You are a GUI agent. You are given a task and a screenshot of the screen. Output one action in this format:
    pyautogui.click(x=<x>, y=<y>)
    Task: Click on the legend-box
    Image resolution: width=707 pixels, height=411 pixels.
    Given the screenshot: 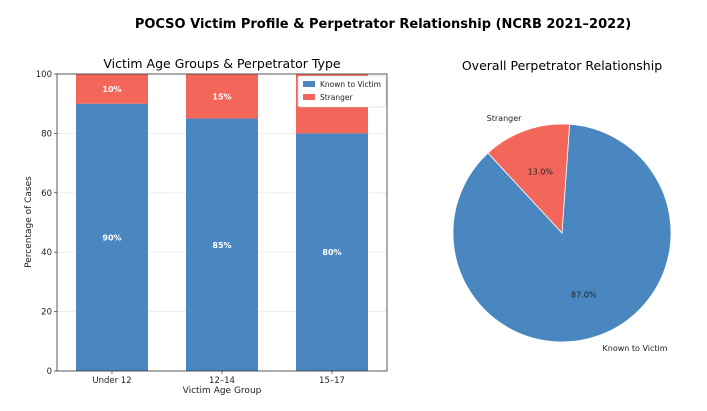 What is the action you would take?
    pyautogui.click(x=342, y=91)
    